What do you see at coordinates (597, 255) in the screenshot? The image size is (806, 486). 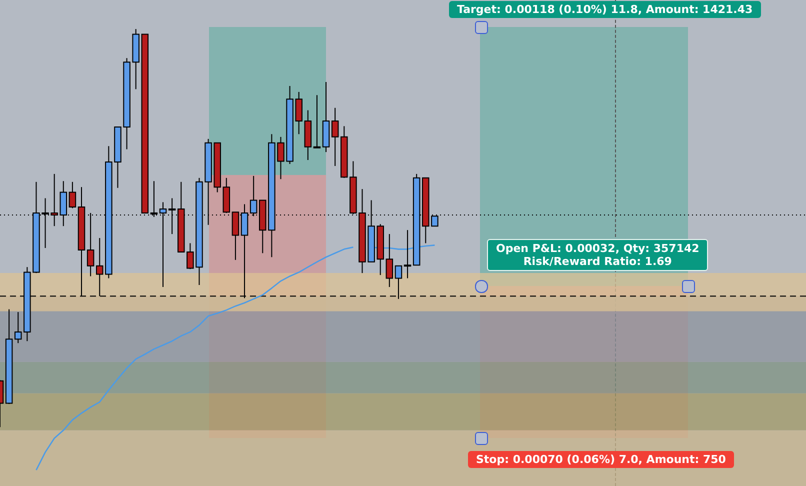 I see `annotation: Open P&L: 0.00032, Qty: 357142 Risk/Reward Ratio: 1.69` at bounding box center [597, 255].